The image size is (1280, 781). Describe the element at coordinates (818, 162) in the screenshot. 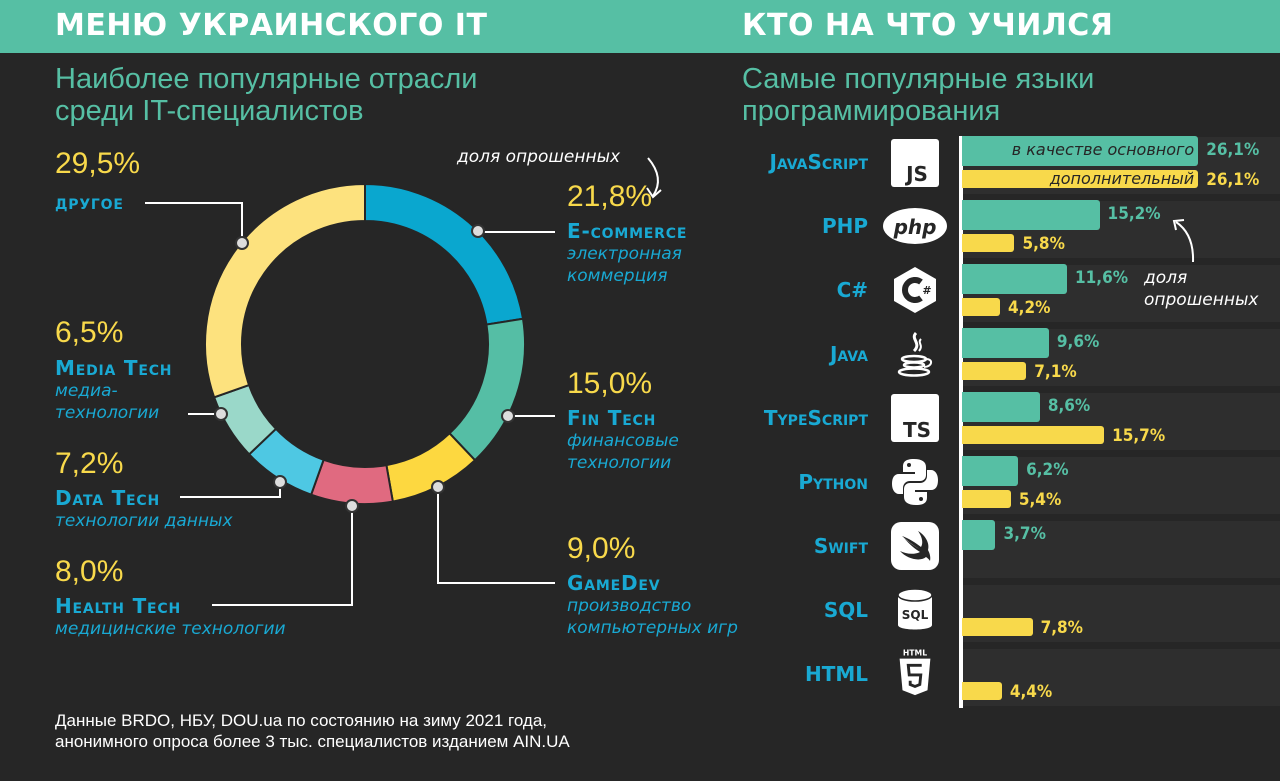

I see `lang-label-javascript: JavaScript` at that location.